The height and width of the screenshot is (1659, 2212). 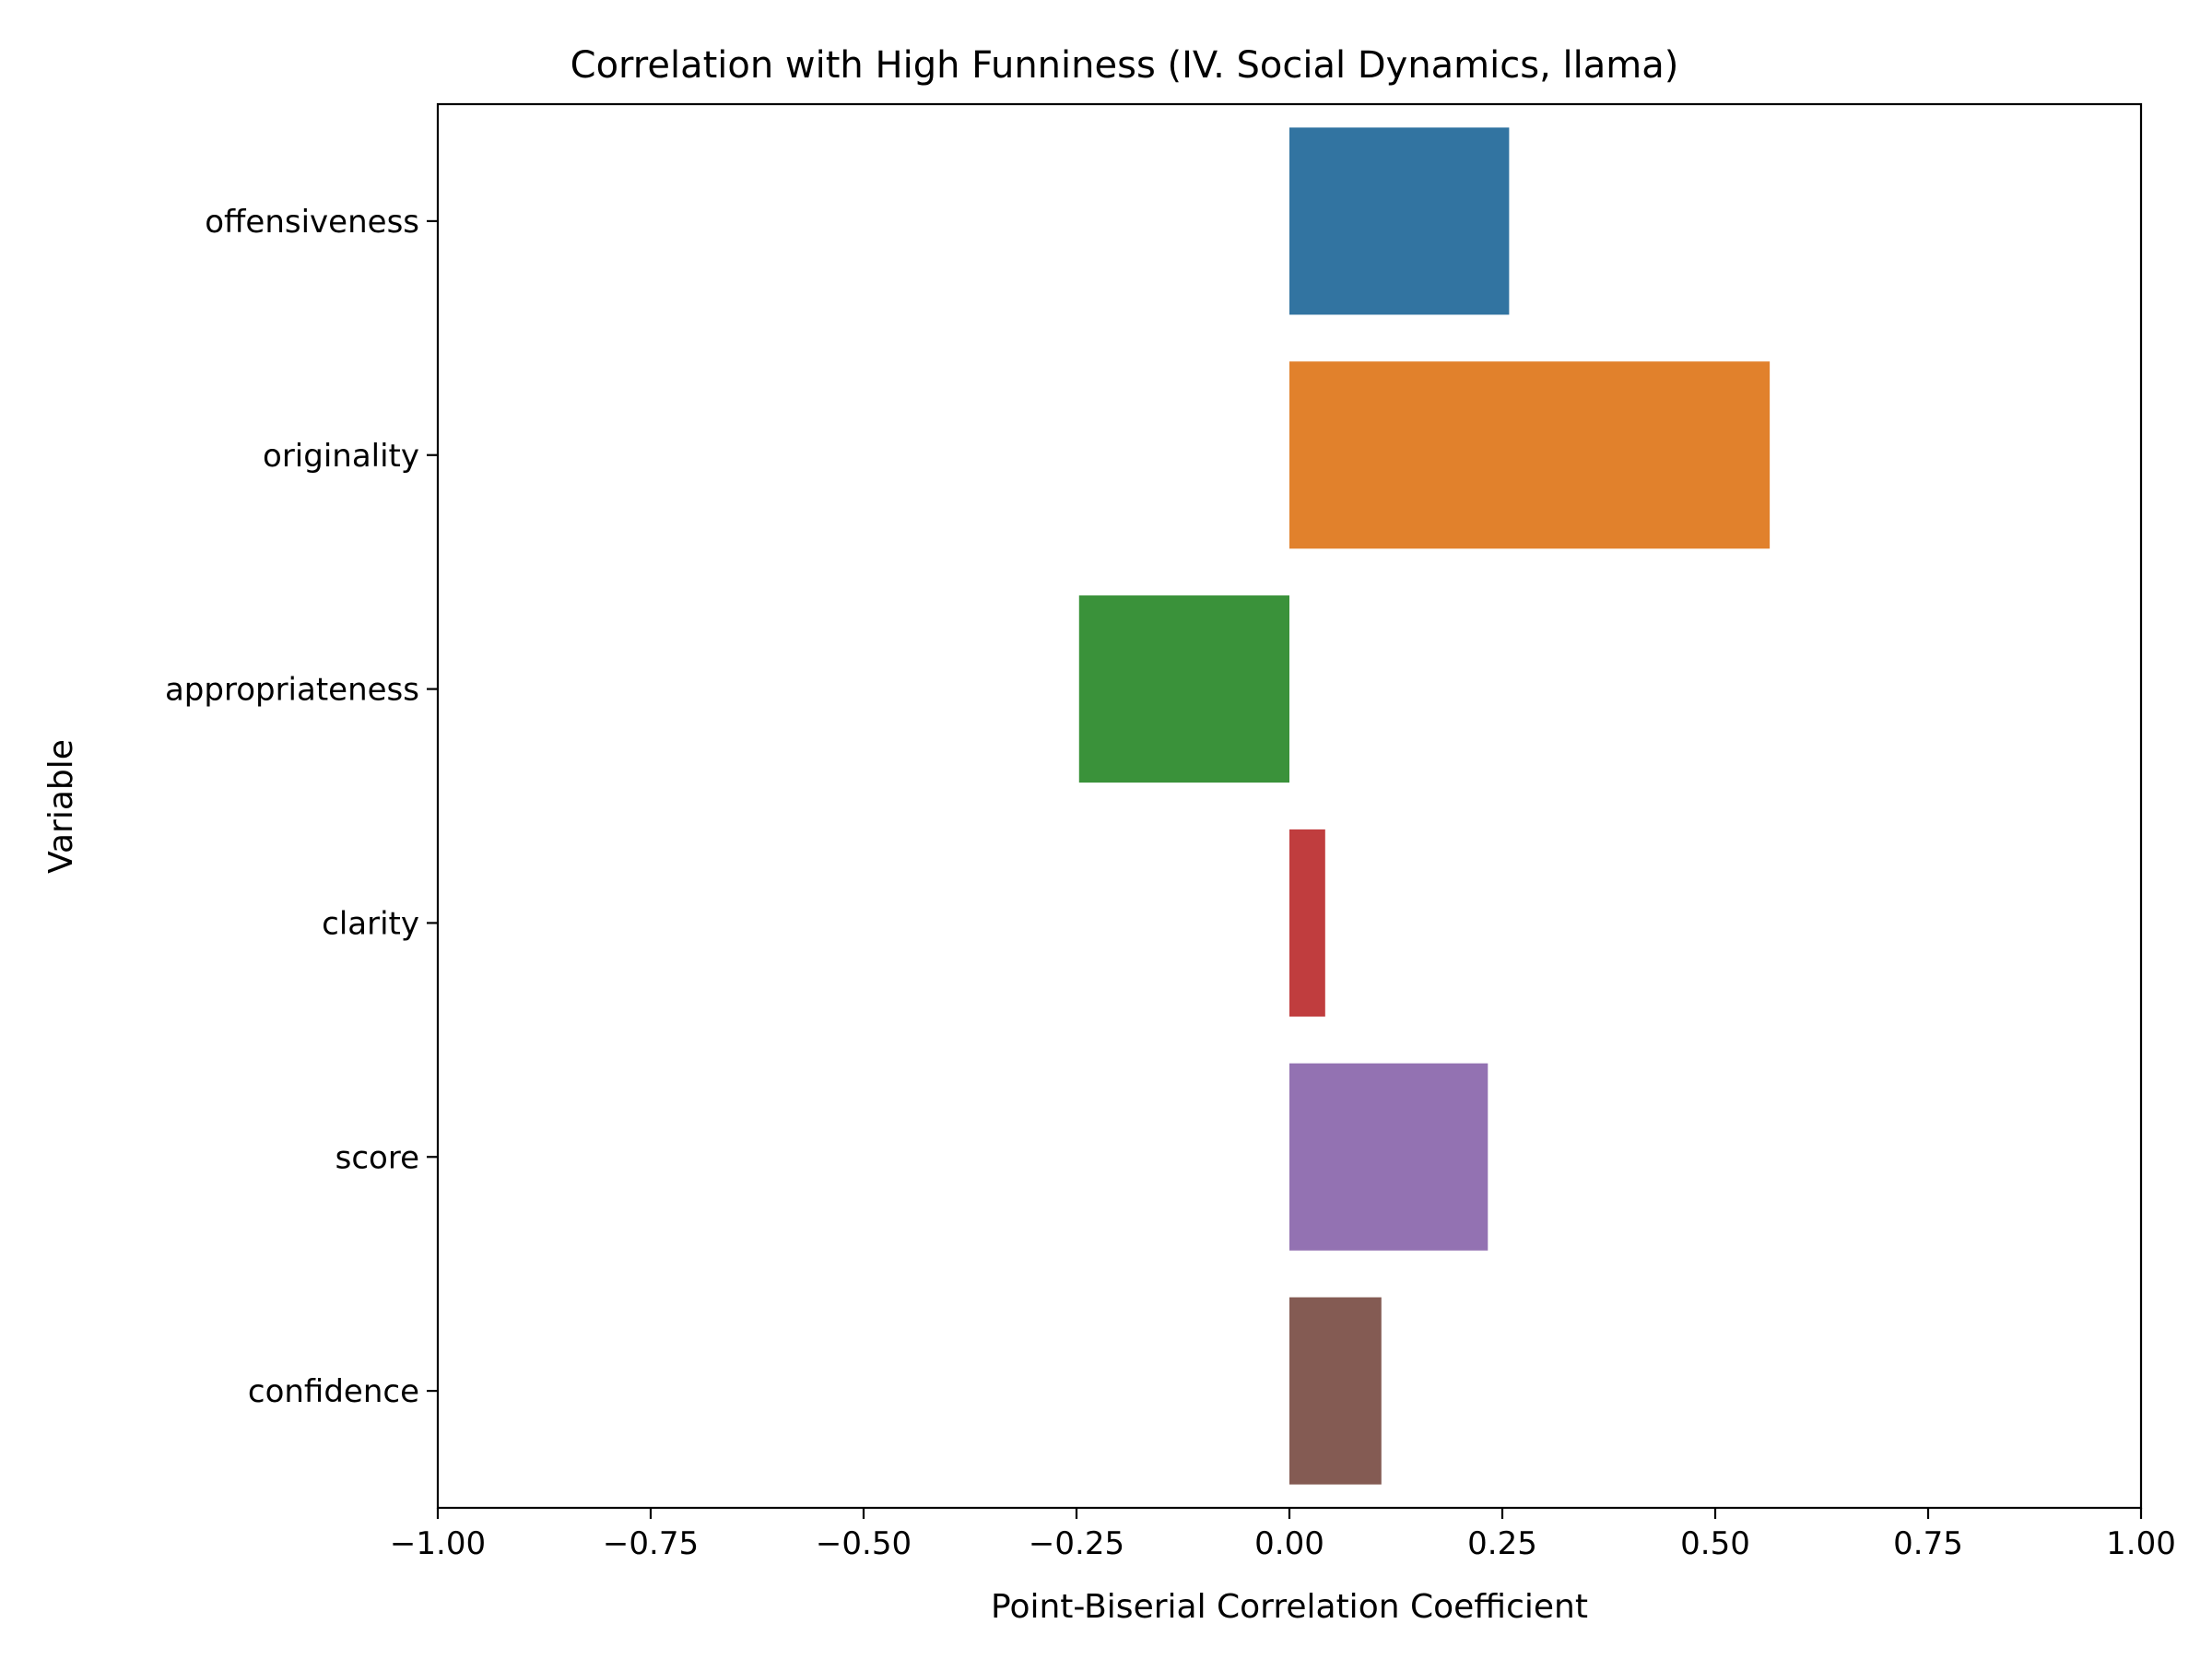 What do you see at coordinates (1289, 1607) in the screenshot?
I see `x-axis-label: Point-Biserial Correlation Coefficient` at bounding box center [1289, 1607].